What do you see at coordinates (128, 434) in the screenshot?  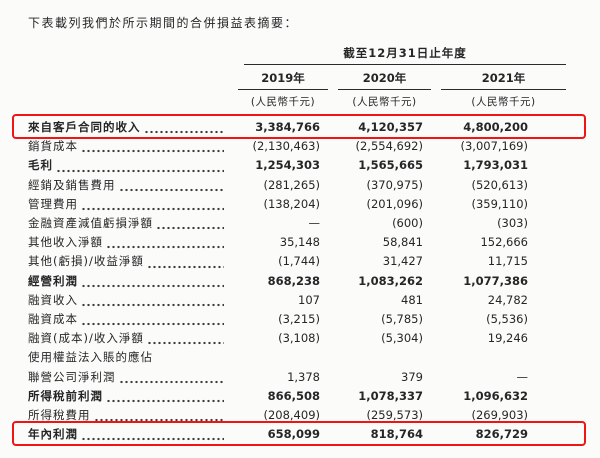 I see `row-label: 年內利潤` at bounding box center [128, 434].